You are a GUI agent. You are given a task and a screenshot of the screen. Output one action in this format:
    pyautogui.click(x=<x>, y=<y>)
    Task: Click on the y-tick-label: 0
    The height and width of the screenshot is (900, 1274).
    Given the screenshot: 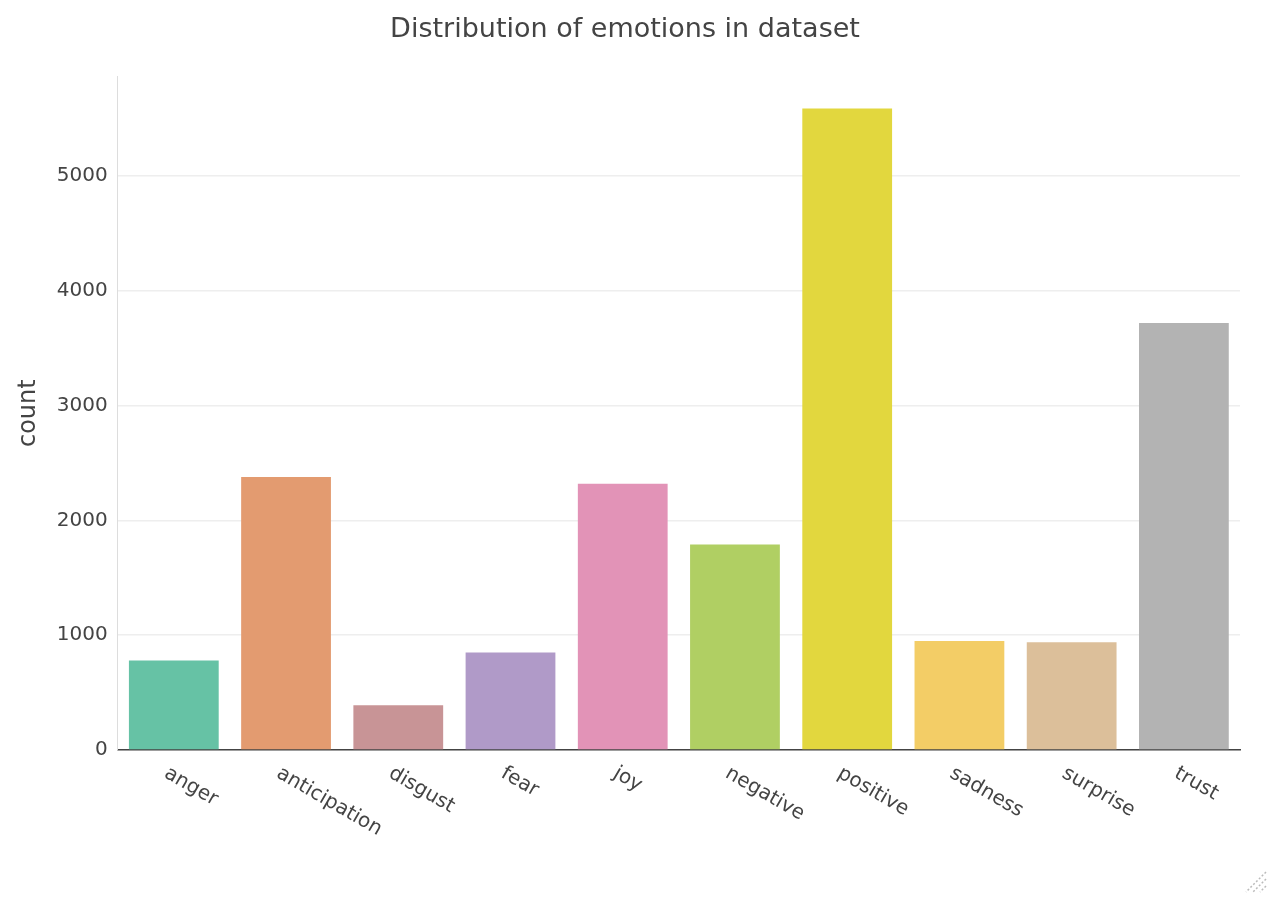 What is the action you would take?
    pyautogui.click(x=101, y=748)
    